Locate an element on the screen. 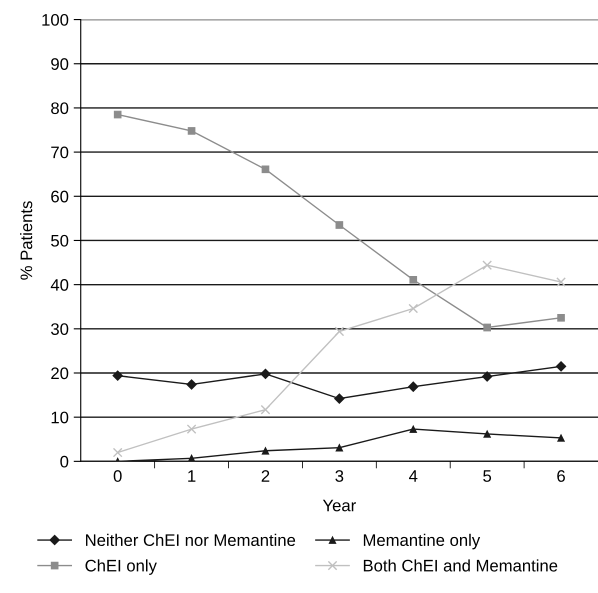 This screenshot has height=593, width=598. x-tick-label: 3 is located at coordinates (339, 476).